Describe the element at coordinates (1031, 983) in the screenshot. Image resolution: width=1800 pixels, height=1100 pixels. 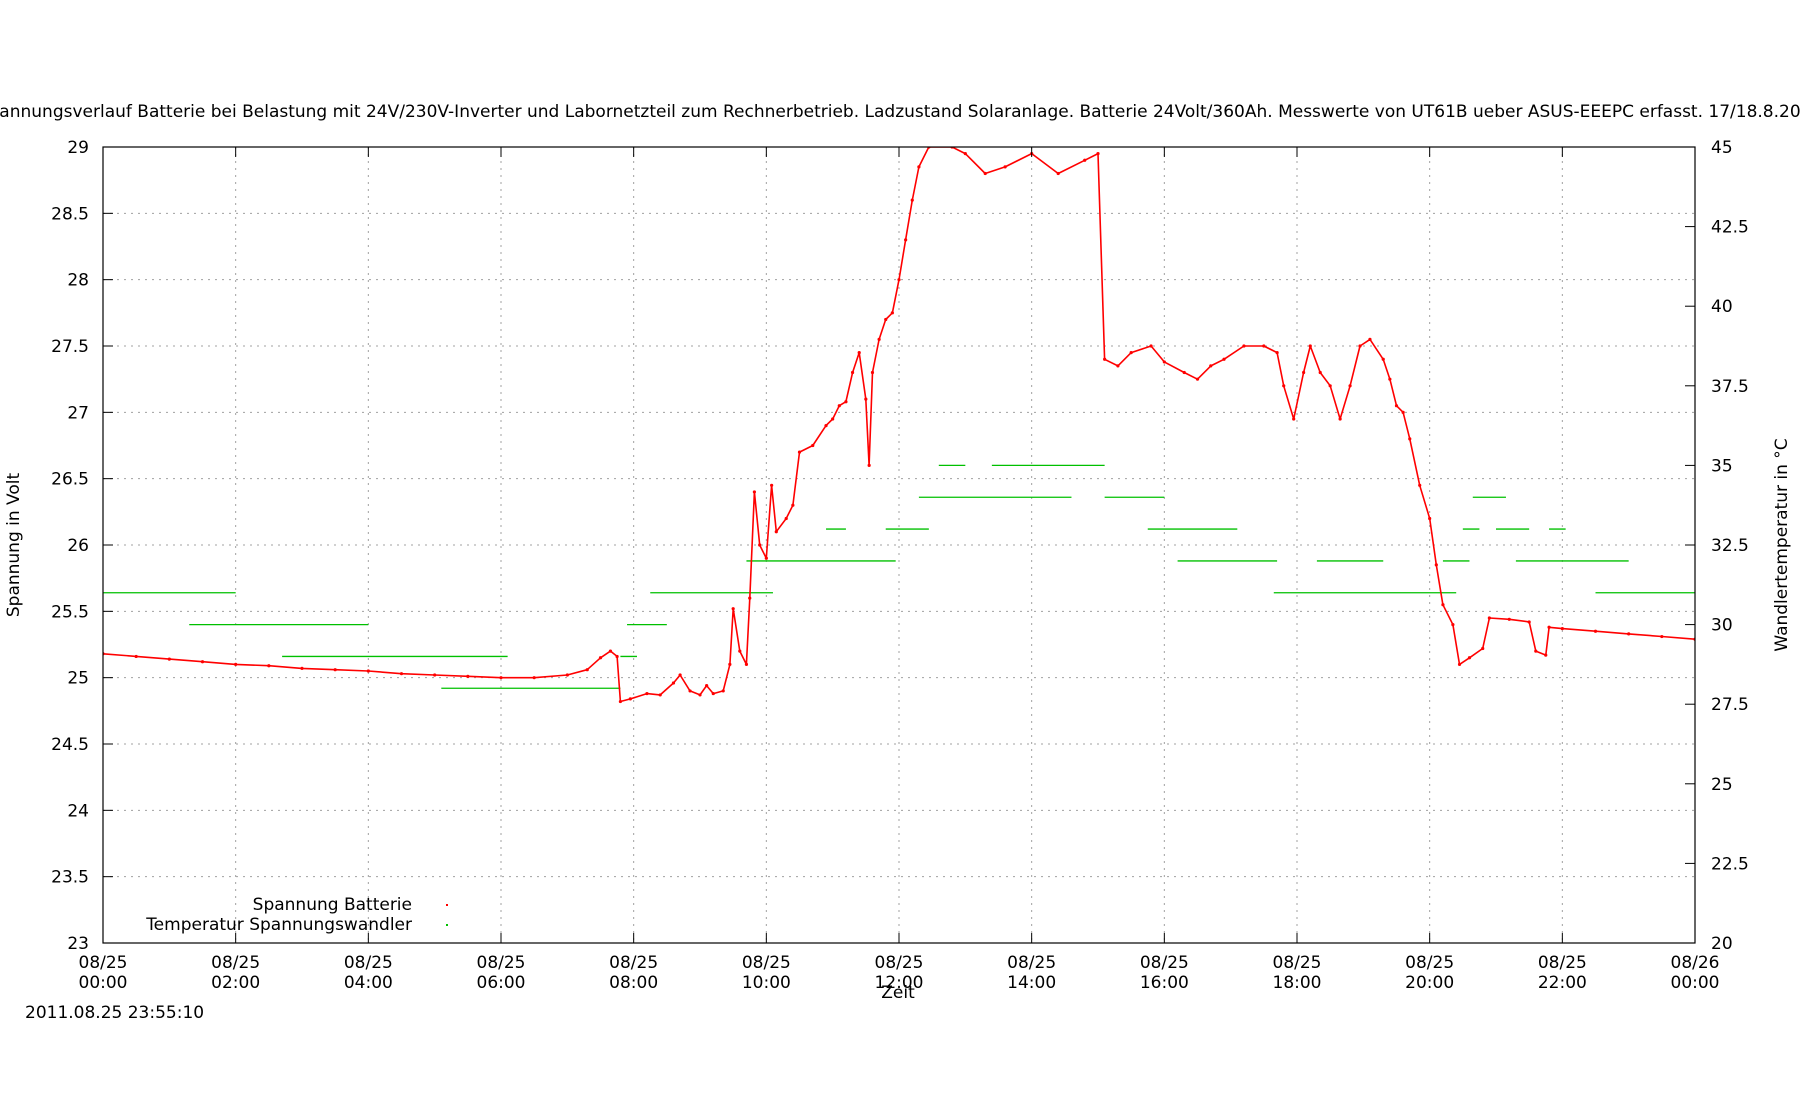
I see `x-tick-label-time: 14:00` at that location.